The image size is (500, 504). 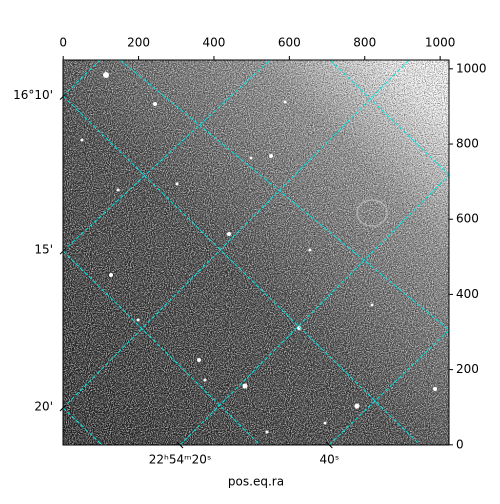 What do you see at coordinates (138, 43) in the screenshot?
I see `x-tick-label: 200` at bounding box center [138, 43].